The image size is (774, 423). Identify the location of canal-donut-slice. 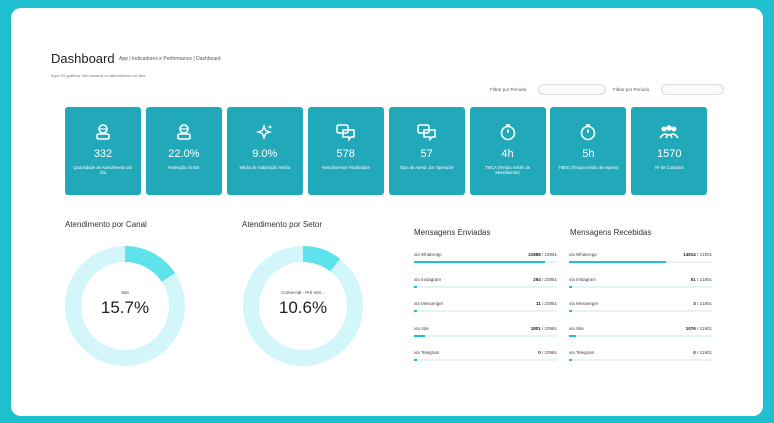
(125, 306).